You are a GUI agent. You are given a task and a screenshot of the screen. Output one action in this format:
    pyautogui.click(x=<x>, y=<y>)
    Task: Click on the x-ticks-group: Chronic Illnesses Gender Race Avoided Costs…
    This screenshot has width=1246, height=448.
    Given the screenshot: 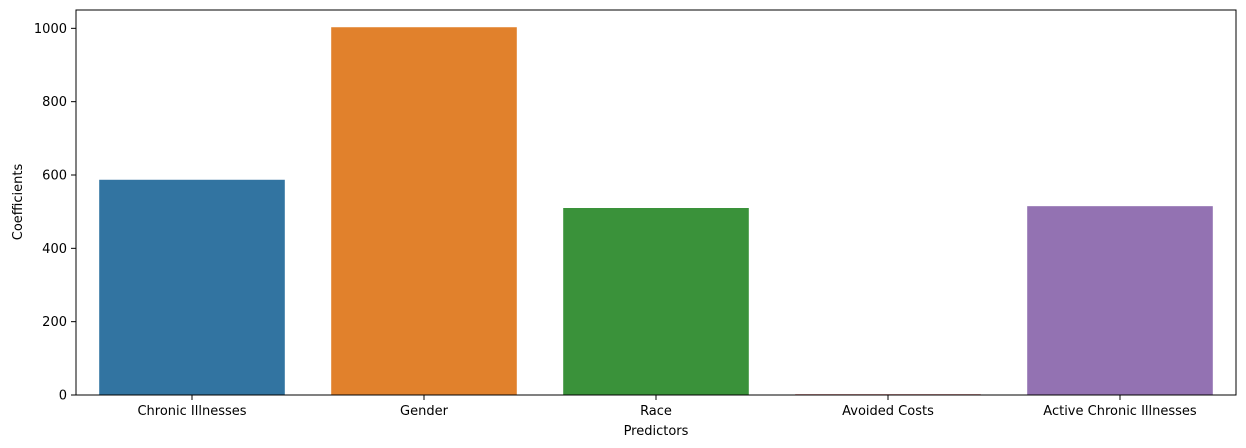 What is the action you would take?
    pyautogui.click(x=667, y=407)
    